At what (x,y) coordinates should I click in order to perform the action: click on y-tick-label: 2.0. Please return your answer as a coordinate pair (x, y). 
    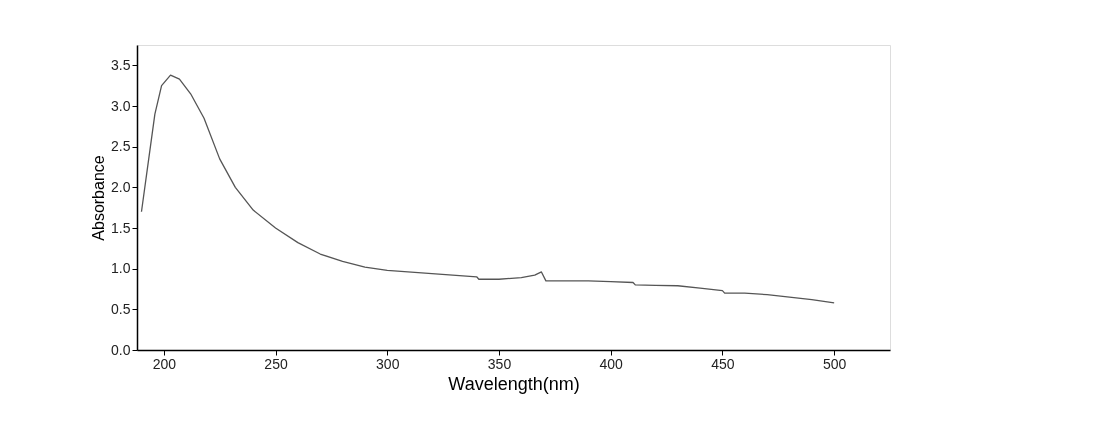
    Looking at the image, I should click on (121, 186).